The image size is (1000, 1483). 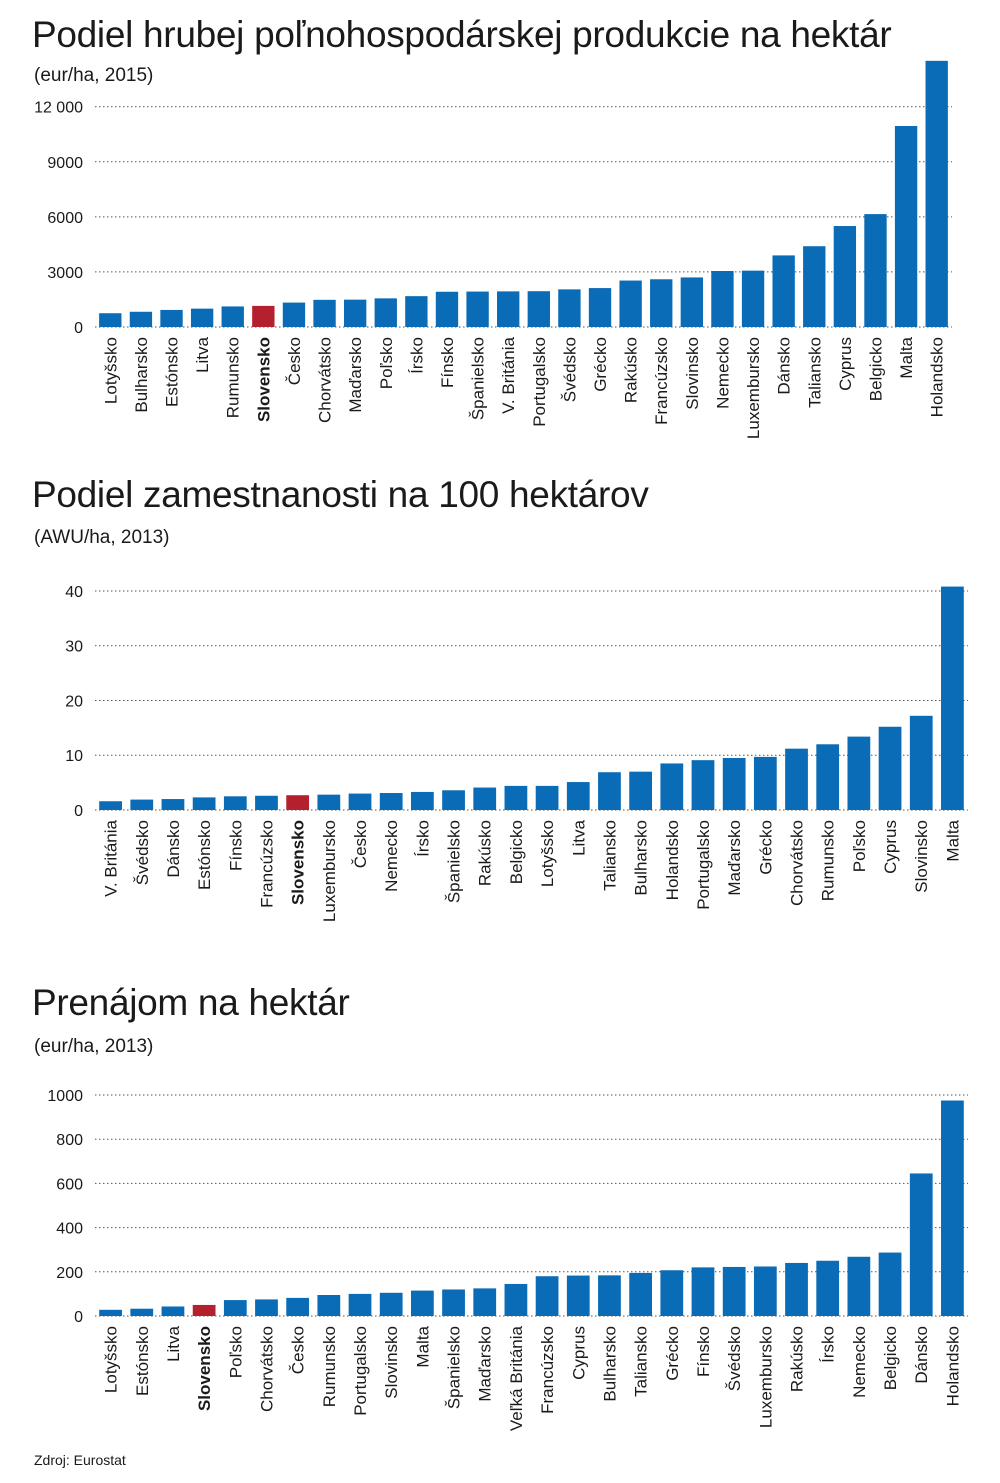 What do you see at coordinates (485, 1364) in the screenshot?
I see `x-tick-label: Maďarsko` at bounding box center [485, 1364].